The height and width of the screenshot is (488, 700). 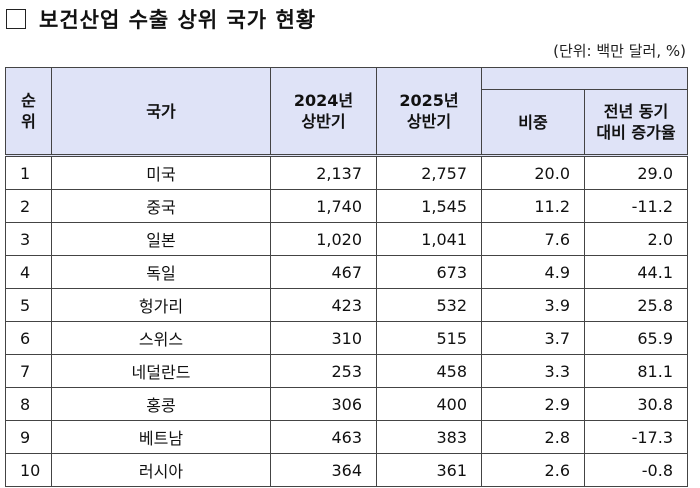 I want to click on document-title: 보건산업 수출 상위 국가 현황, so click(x=161, y=19).